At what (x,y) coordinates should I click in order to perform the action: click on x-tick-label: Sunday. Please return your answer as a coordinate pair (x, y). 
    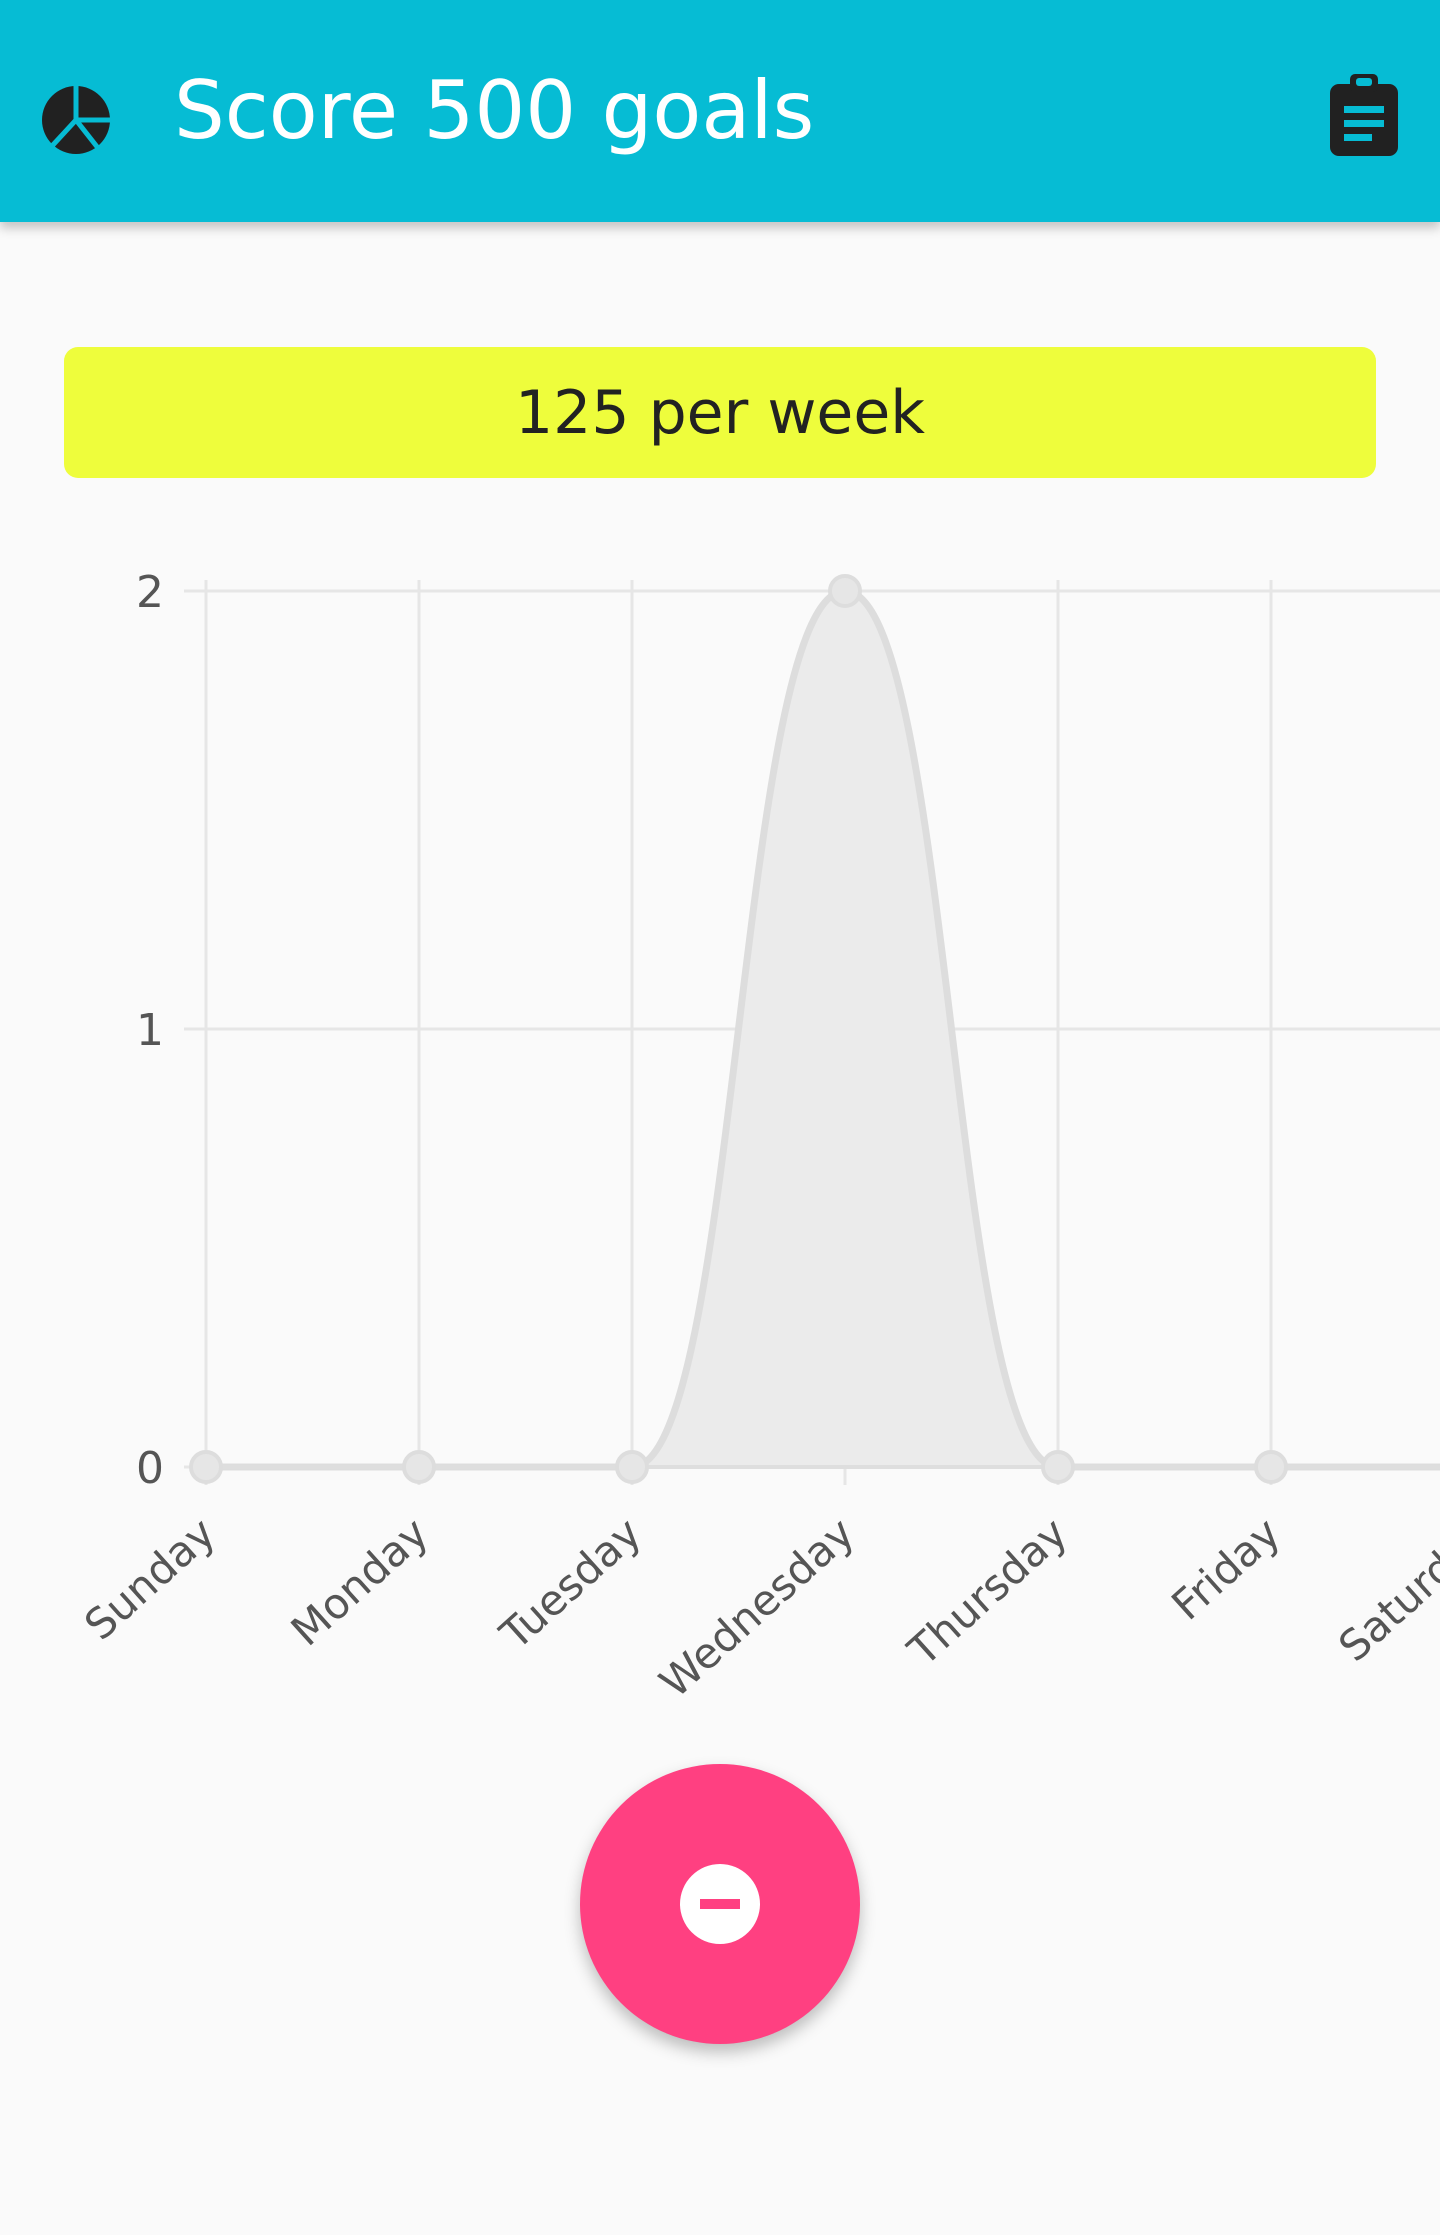
    Looking at the image, I should click on (150, 1579).